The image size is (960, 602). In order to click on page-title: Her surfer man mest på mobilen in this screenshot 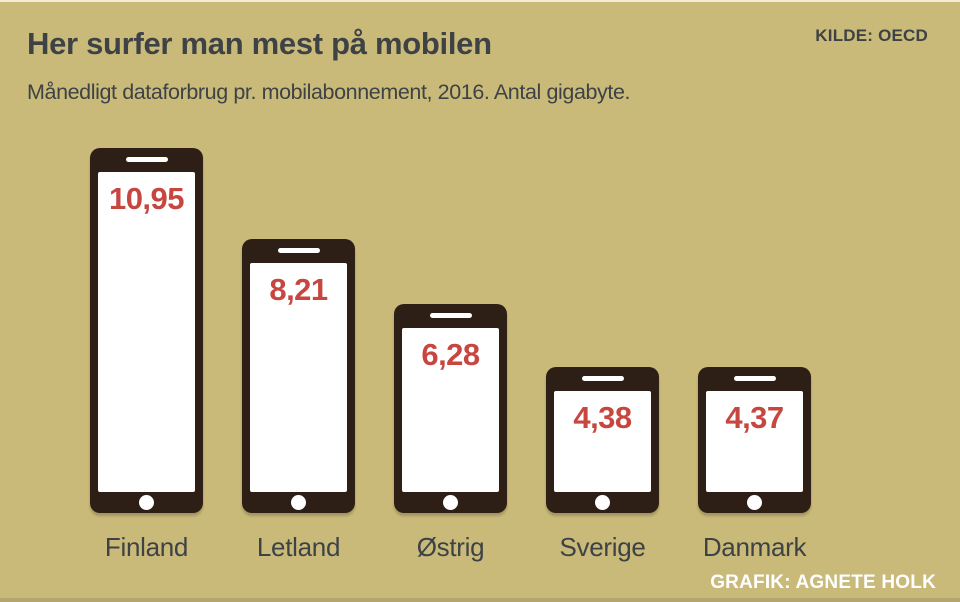, I will do `click(259, 43)`.